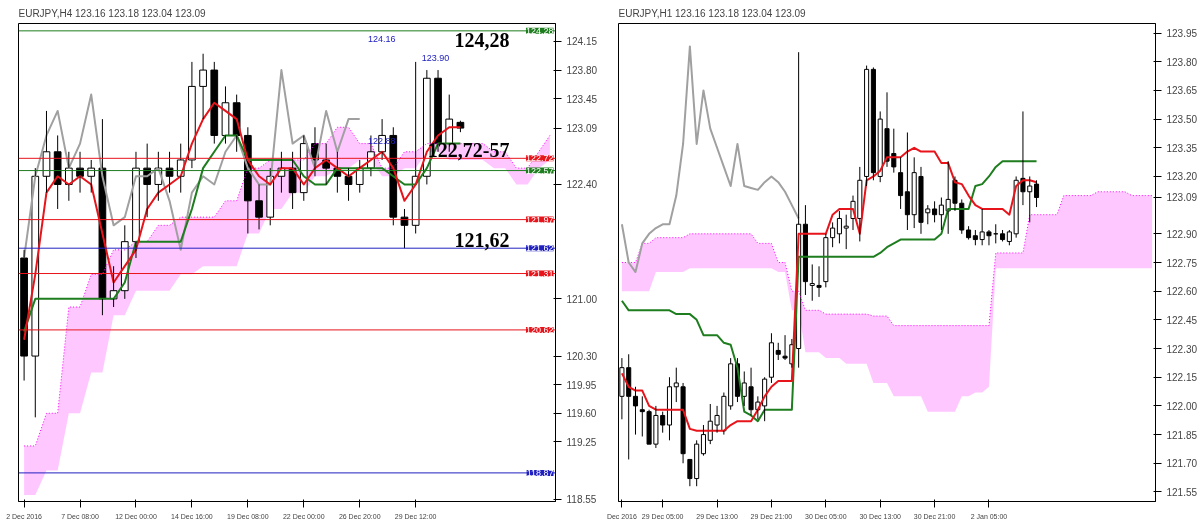  I want to click on y-tick-label: 123.50, so click(1182, 120).